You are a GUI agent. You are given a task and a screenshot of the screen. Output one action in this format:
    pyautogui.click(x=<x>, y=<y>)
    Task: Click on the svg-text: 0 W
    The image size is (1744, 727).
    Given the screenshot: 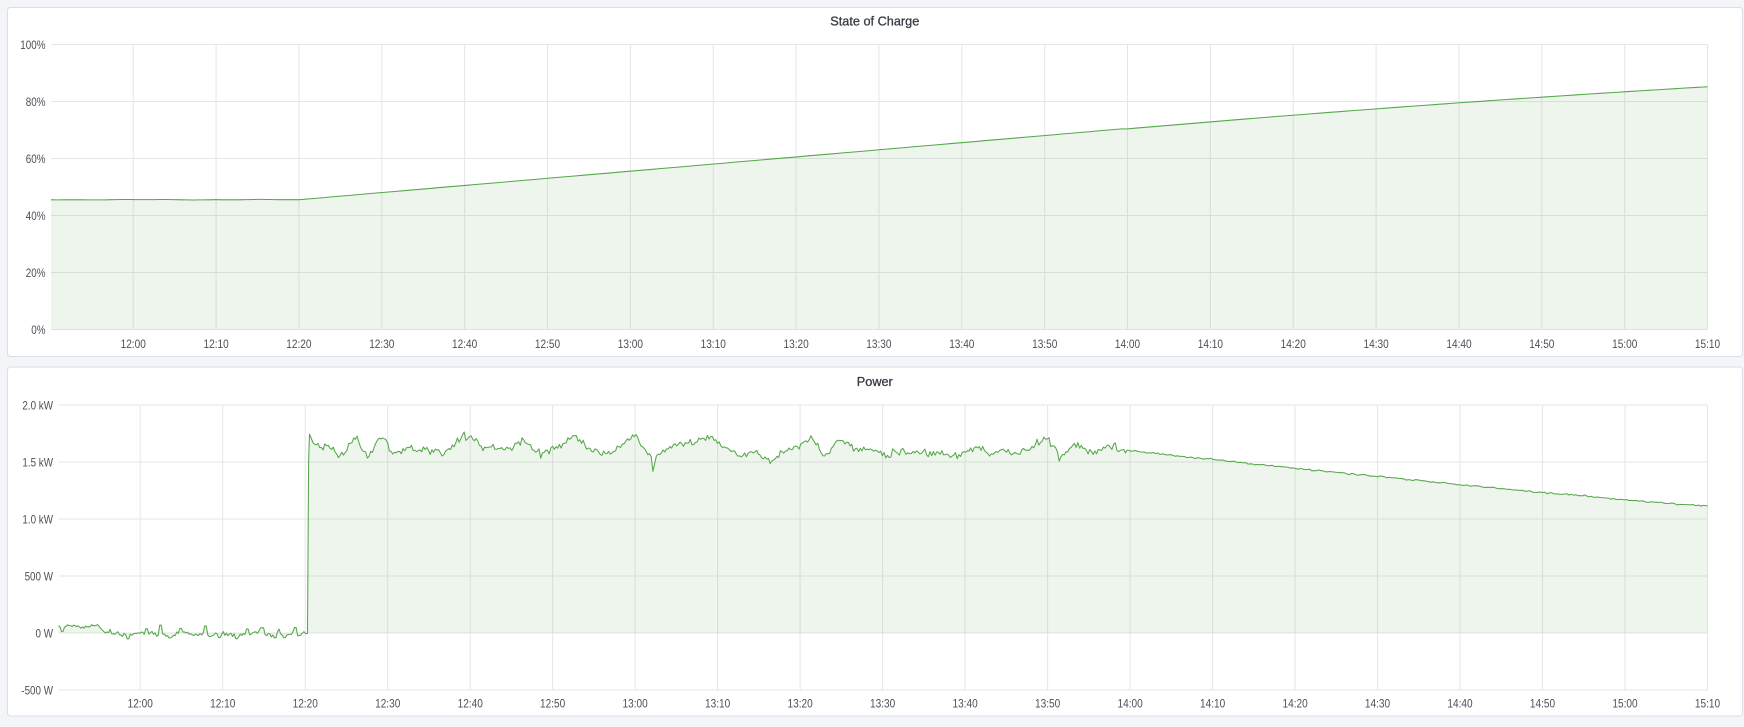 What is the action you would take?
    pyautogui.click(x=45, y=633)
    